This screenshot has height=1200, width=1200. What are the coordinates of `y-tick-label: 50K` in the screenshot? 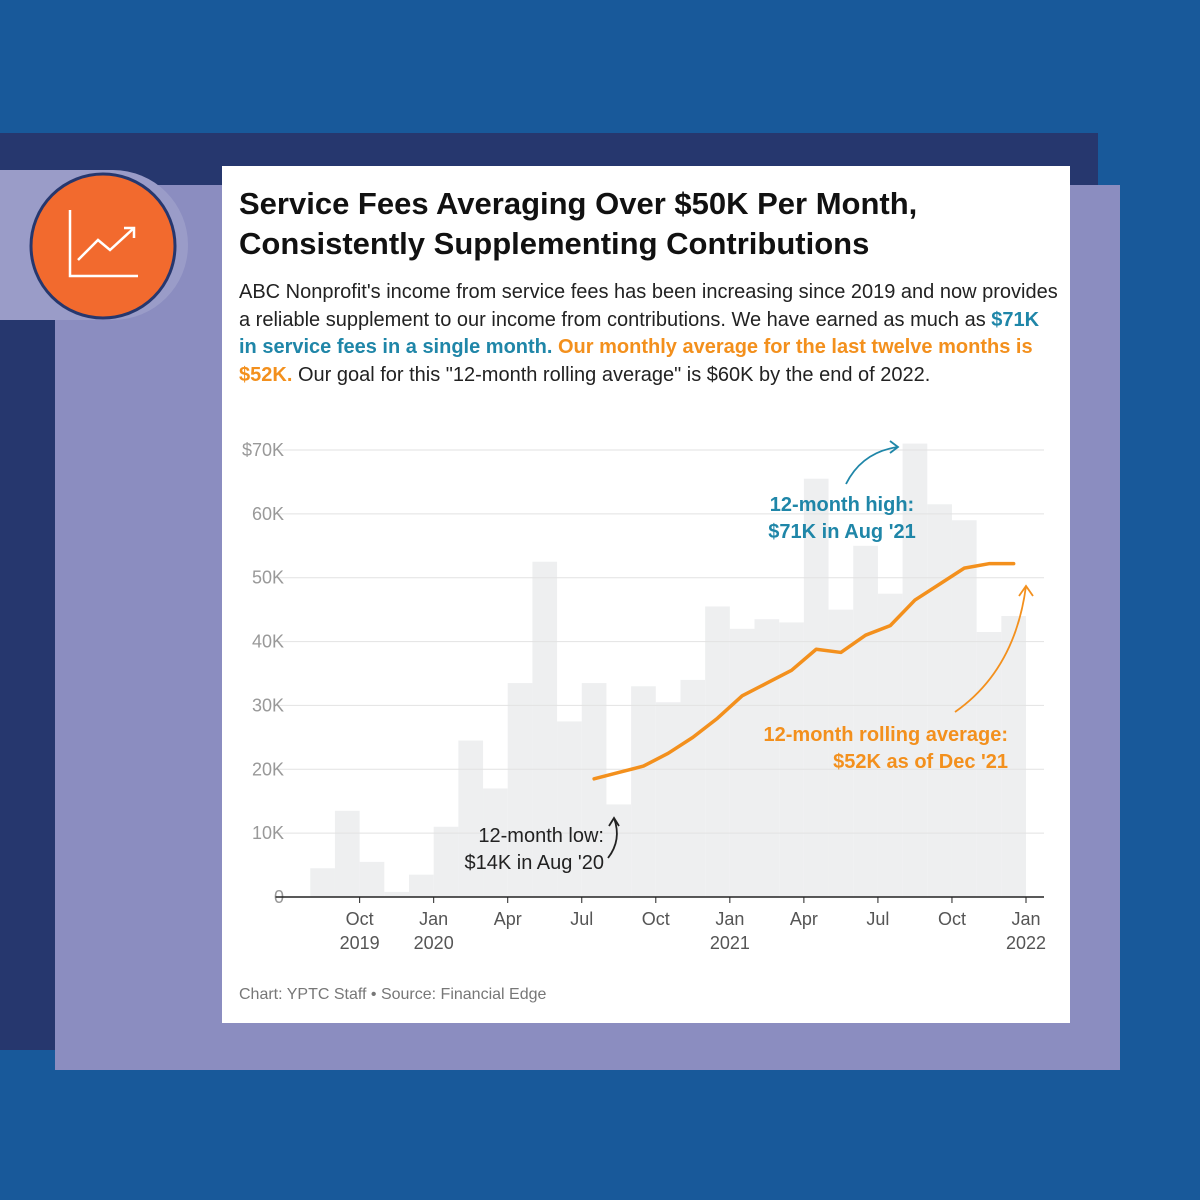 It's located at (268, 578).